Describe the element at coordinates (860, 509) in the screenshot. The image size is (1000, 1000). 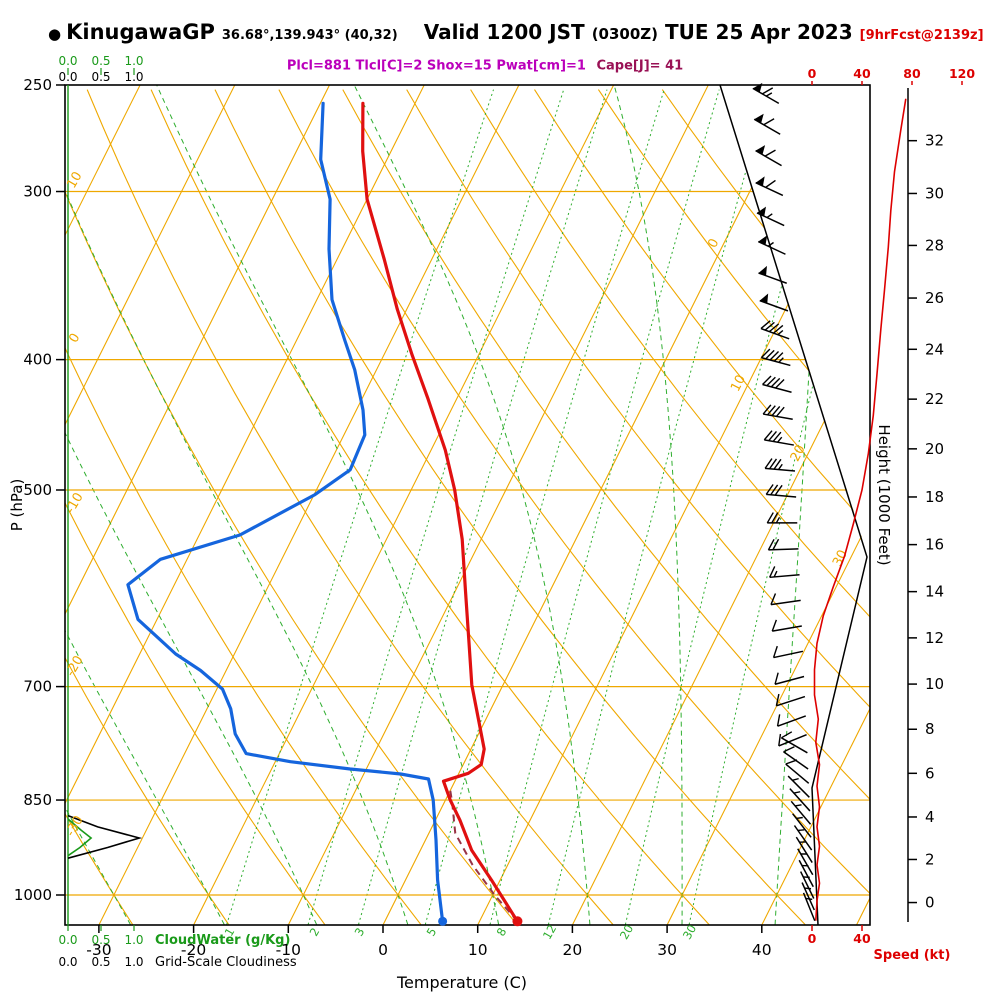
I see `wind-speed-curve` at that location.